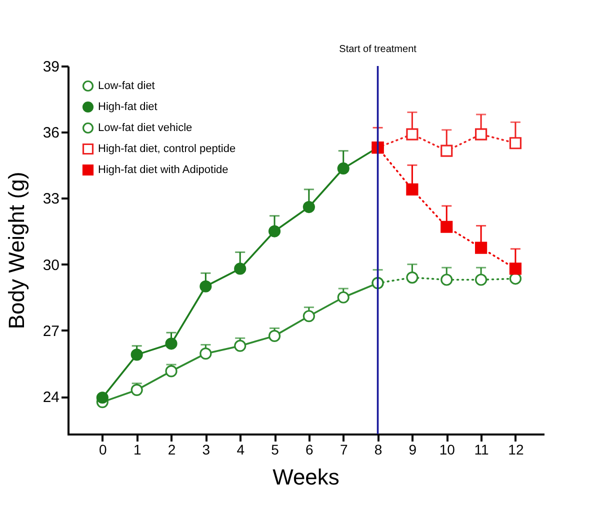 This screenshot has height=506, width=598. Describe the element at coordinates (128, 107) in the screenshot. I see `legend-label: High-fat diet` at that location.